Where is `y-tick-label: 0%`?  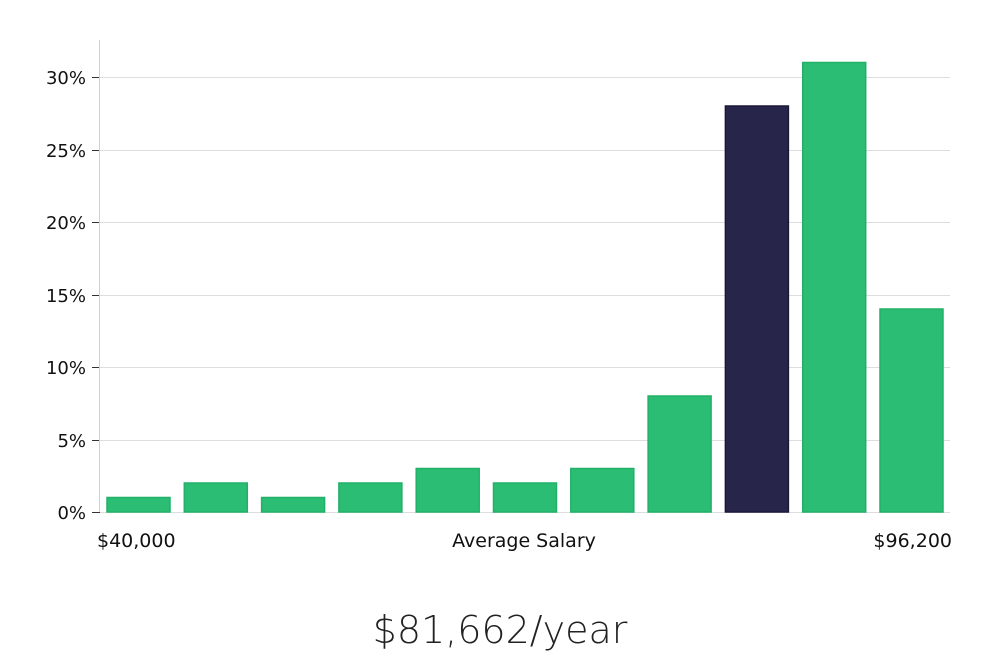 y-tick-label: 0% is located at coordinates (71, 513).